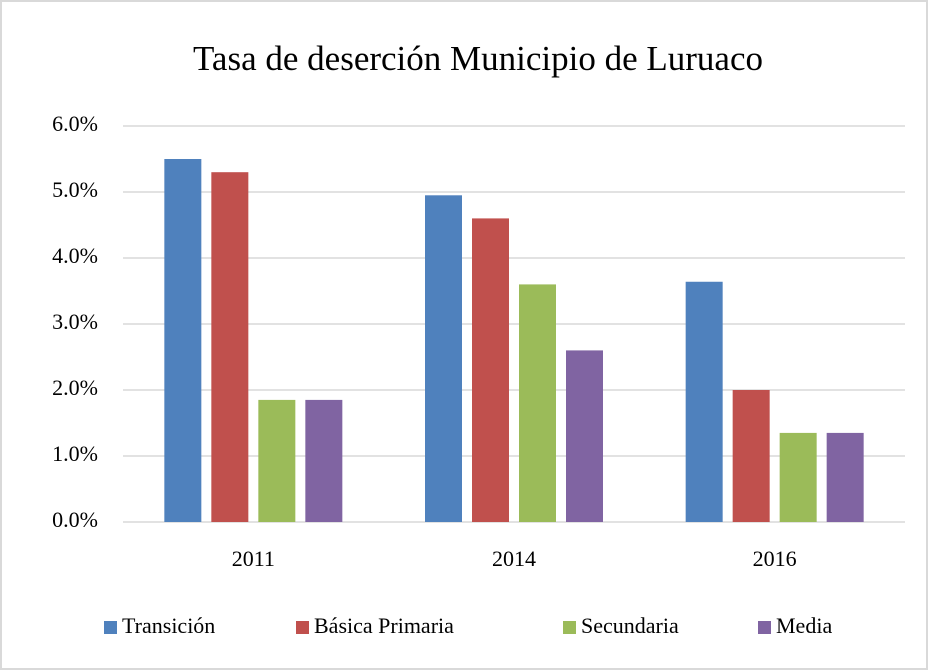 The image size is (928, 670). I want to click on x-tick-label: 2014, so click(514, 558).